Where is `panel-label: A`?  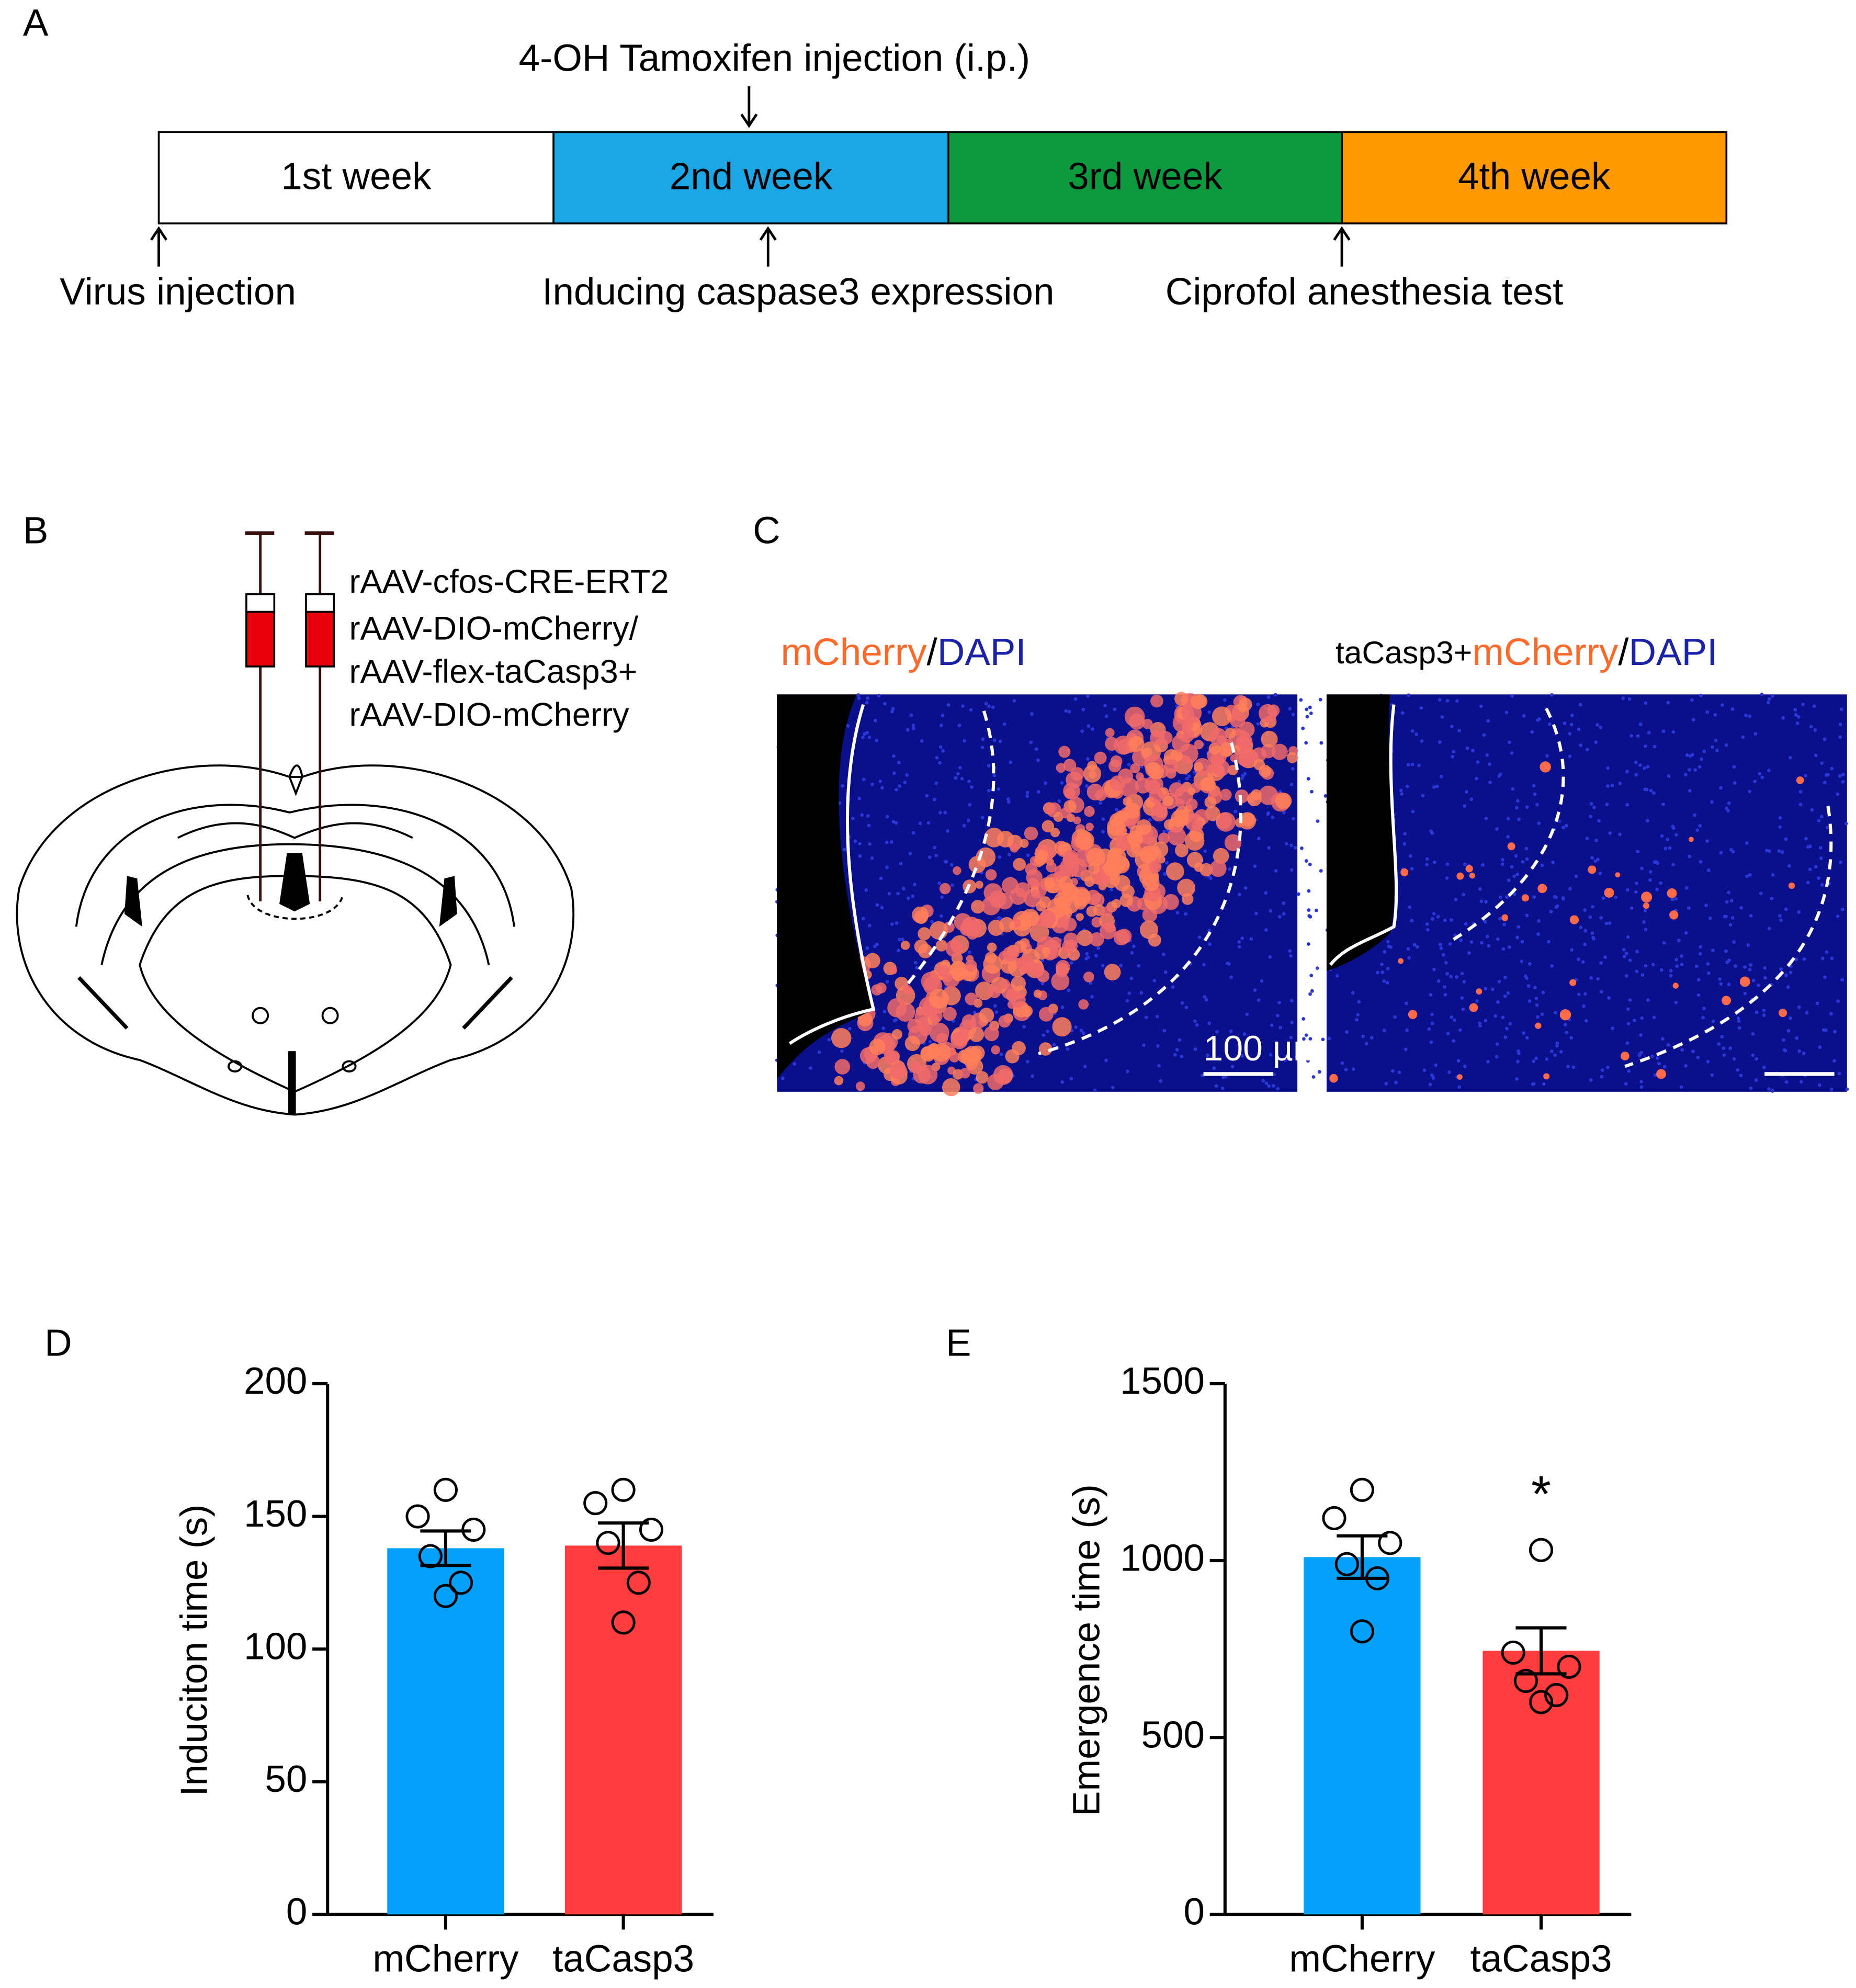 panel-label: A is located at coordinates (36, 23).